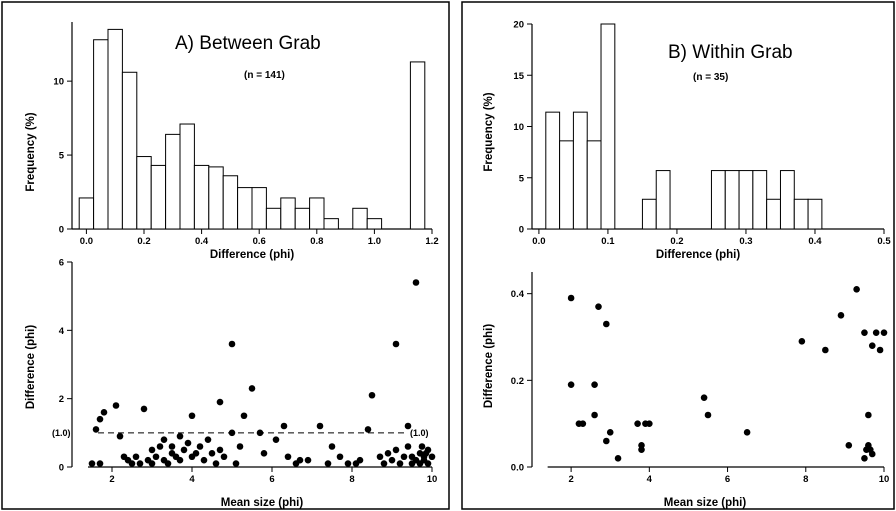  What do you see at coordinates (351, 479) in the screenshot?
I see `scatter-a-x-tick-label: 8` at bounding box center [351, 479].